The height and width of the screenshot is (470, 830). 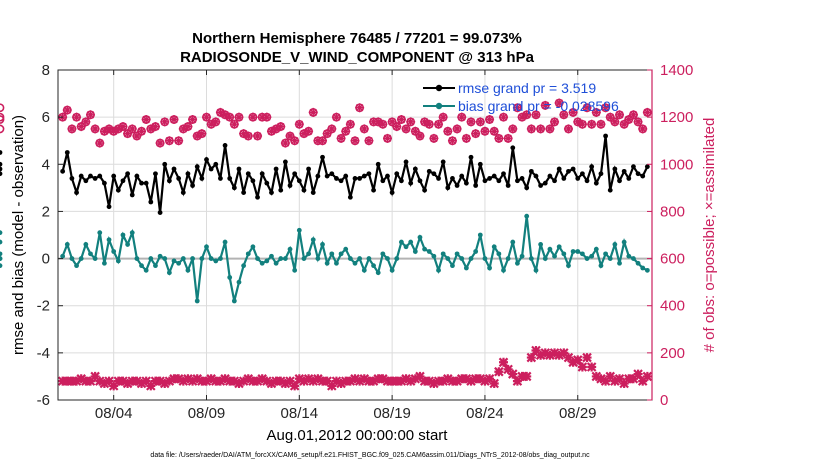 I want to click on y-left-tick-label: -4, so click(x=43, y=353).